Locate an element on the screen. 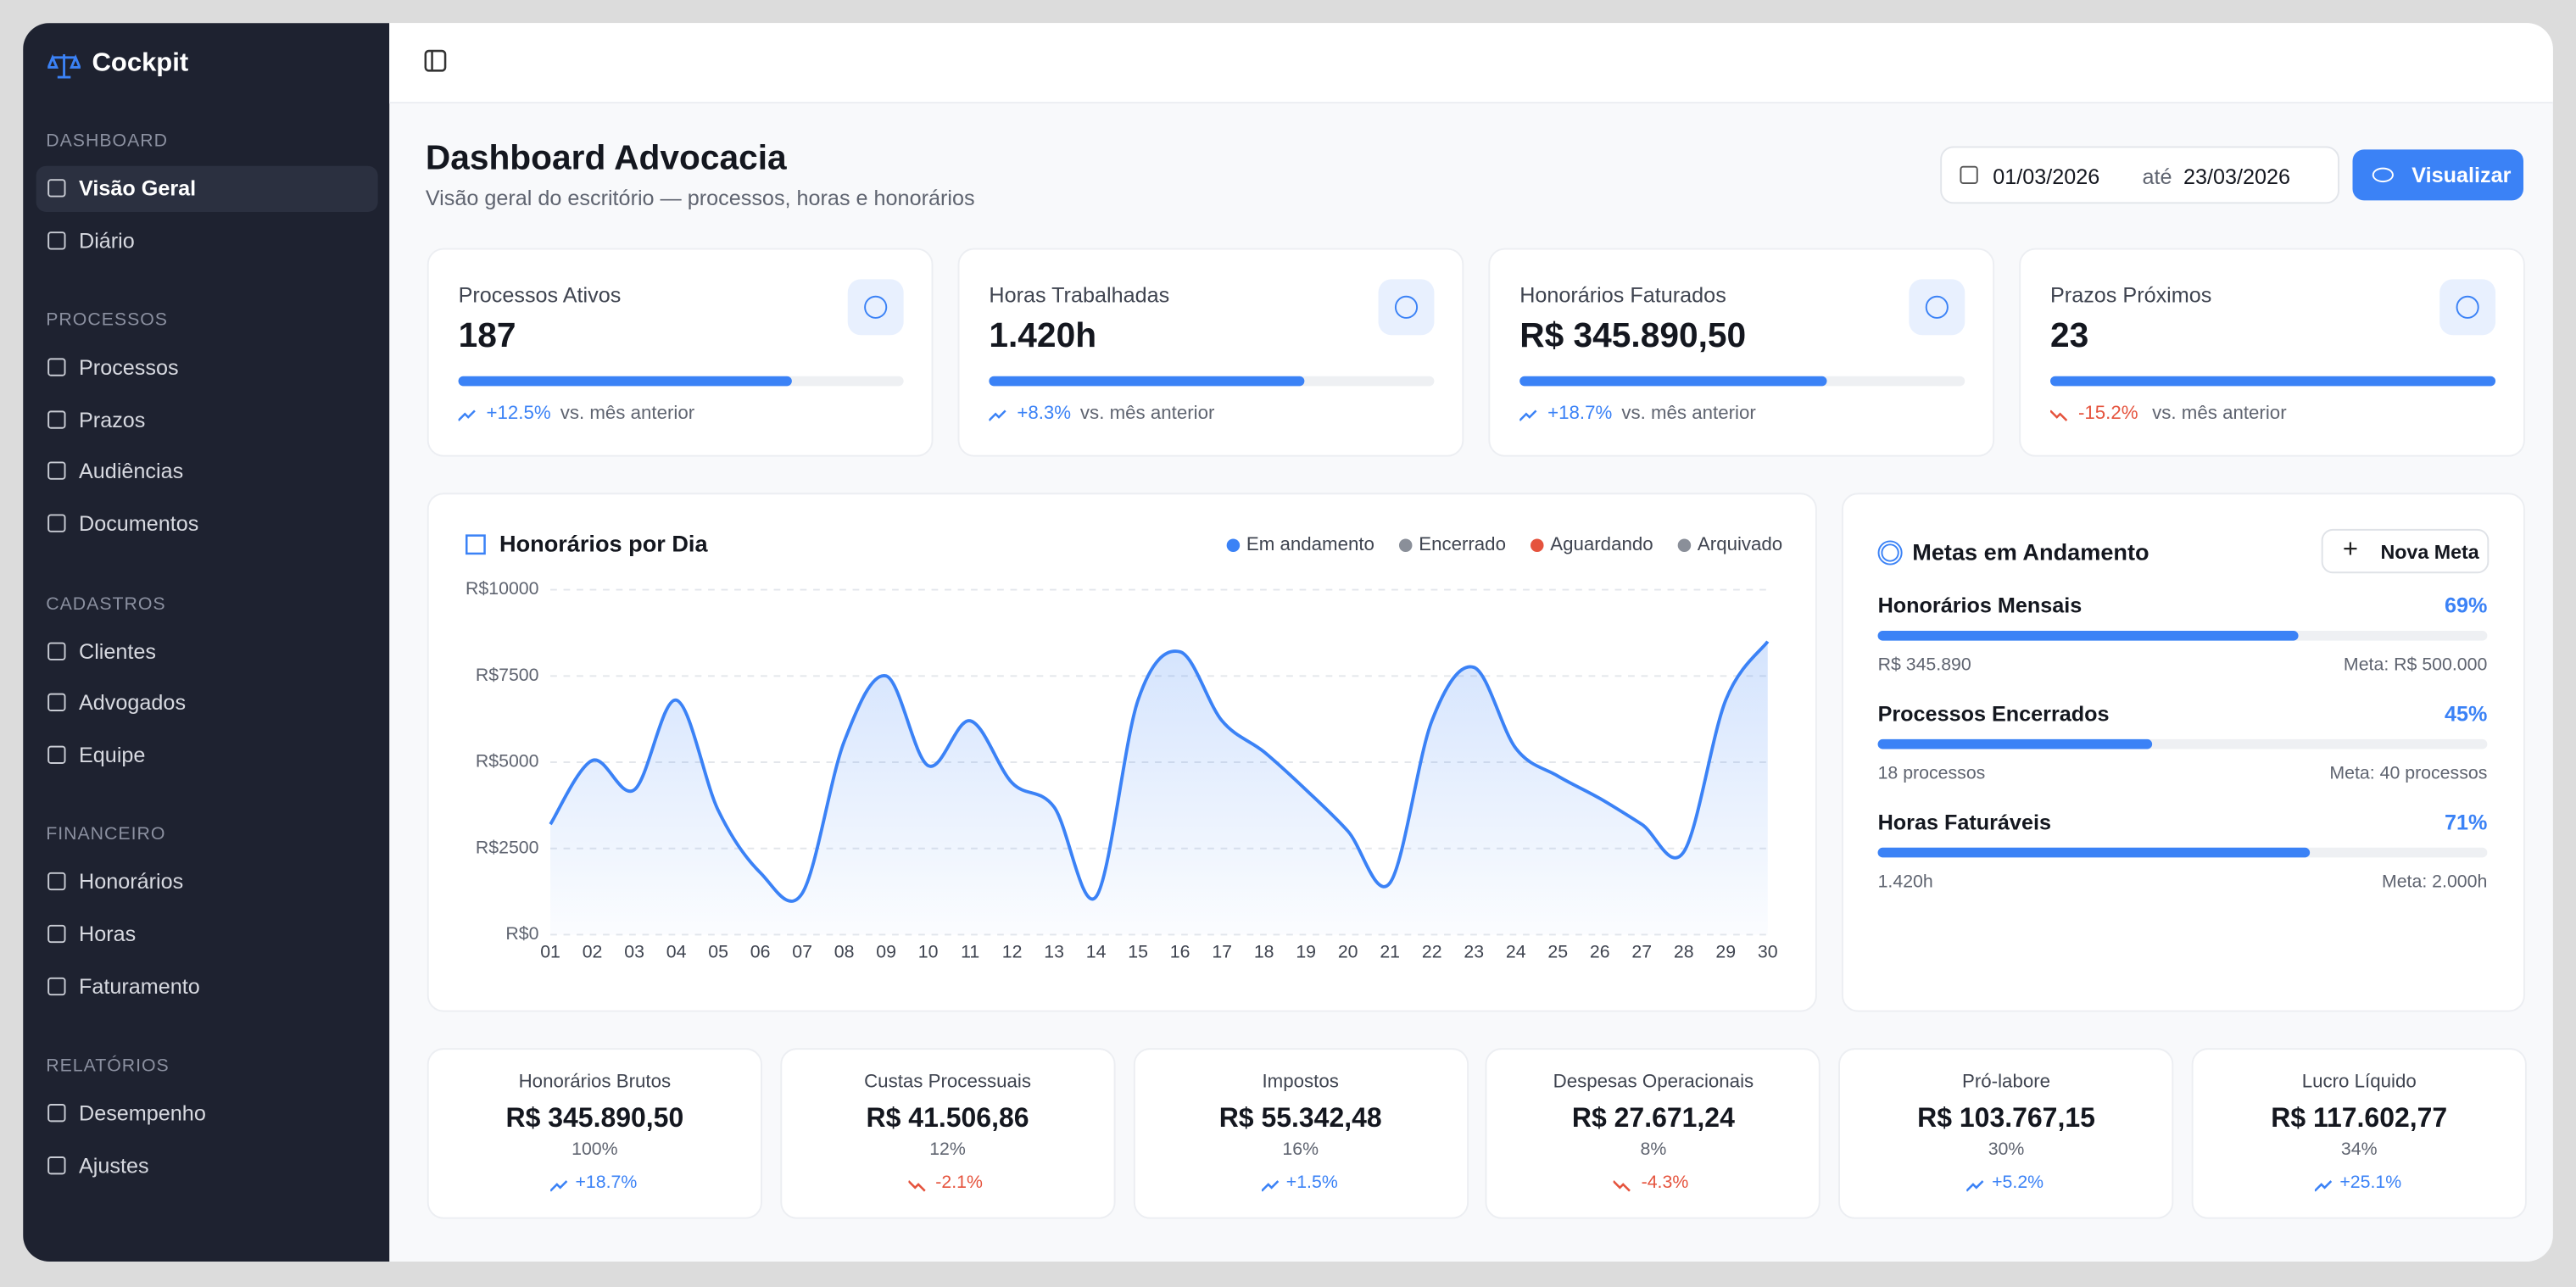 This screenshot has width=2576, height=1287. summary-value: R$ 345.890,50 is located at coordinates (594, 1119).